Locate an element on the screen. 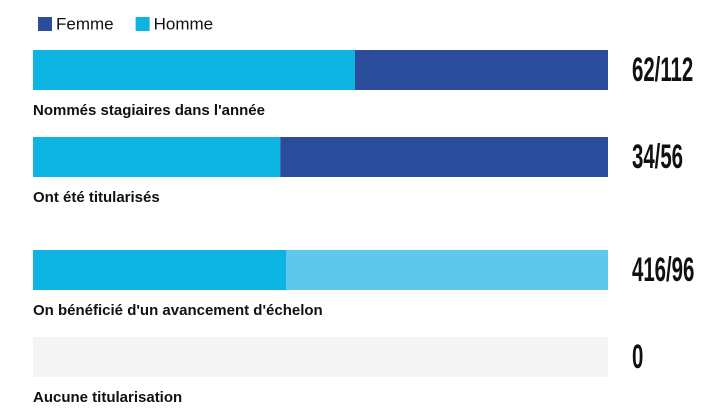 This screenshot has height=408, width=703. category-label: Aucune titularisation is located at coordinates (107, 396).